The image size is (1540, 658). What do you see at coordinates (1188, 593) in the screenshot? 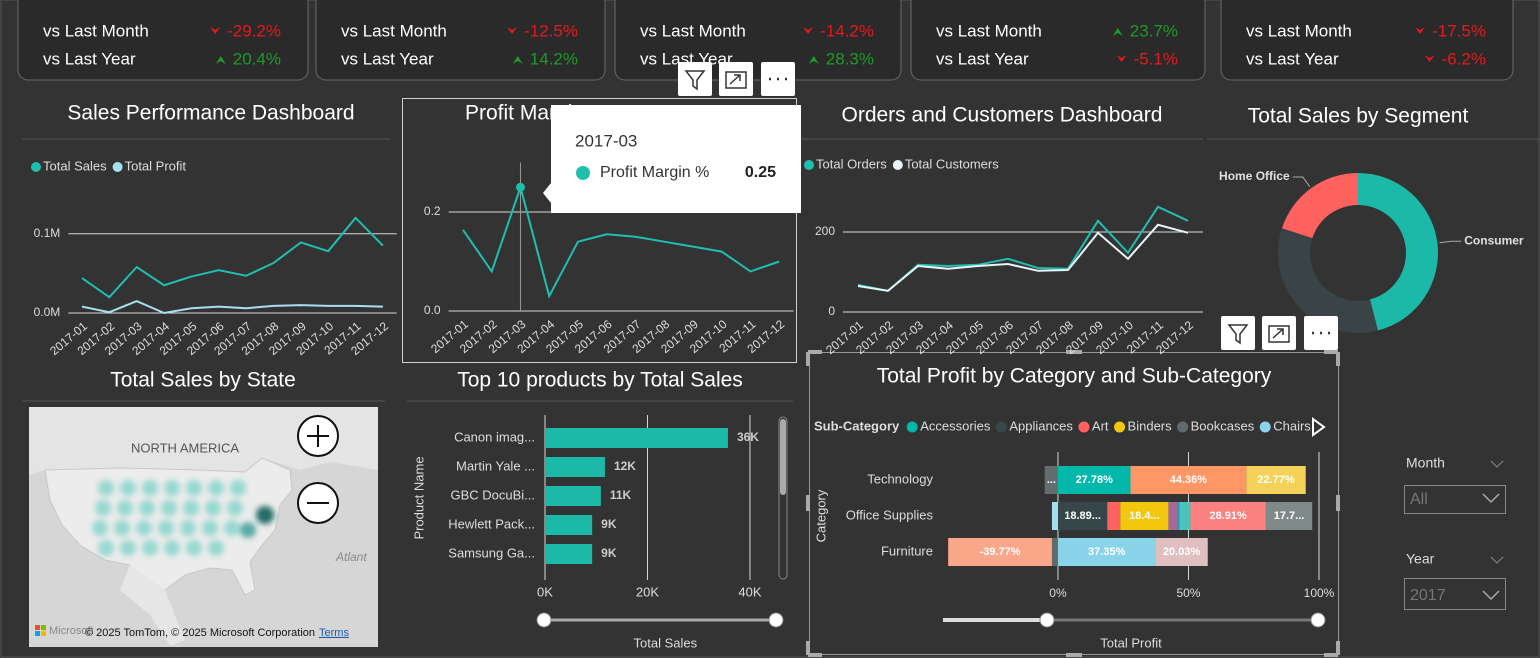
I see `x-tick-label: 50%` at bounding box center [1188, 593].